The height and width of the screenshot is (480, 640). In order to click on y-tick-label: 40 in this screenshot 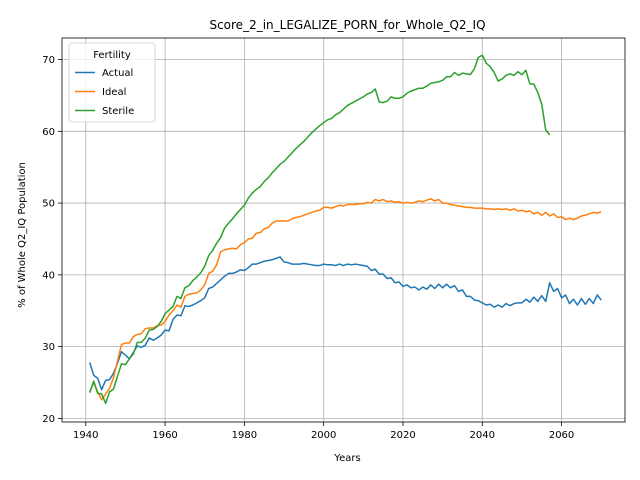, I will do `click(48, 275)`.